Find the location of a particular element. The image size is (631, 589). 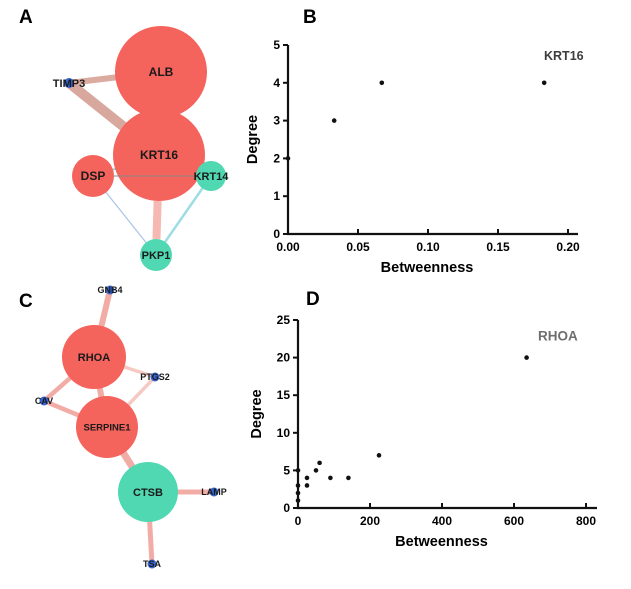

network-node-label-TSA: TSA is located at coordinates (152, 564).